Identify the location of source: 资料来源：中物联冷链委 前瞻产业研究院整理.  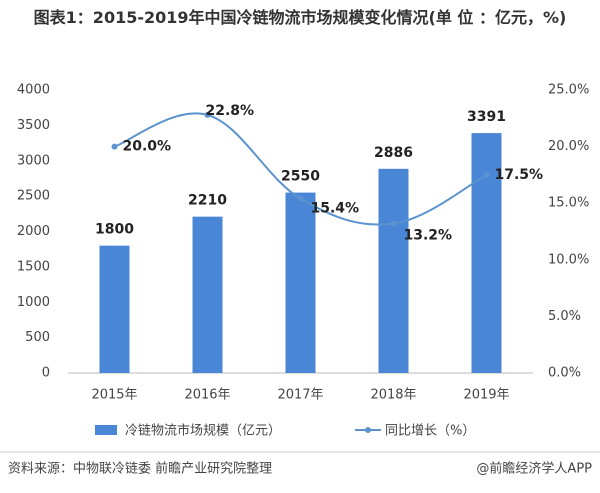
(140, 469).